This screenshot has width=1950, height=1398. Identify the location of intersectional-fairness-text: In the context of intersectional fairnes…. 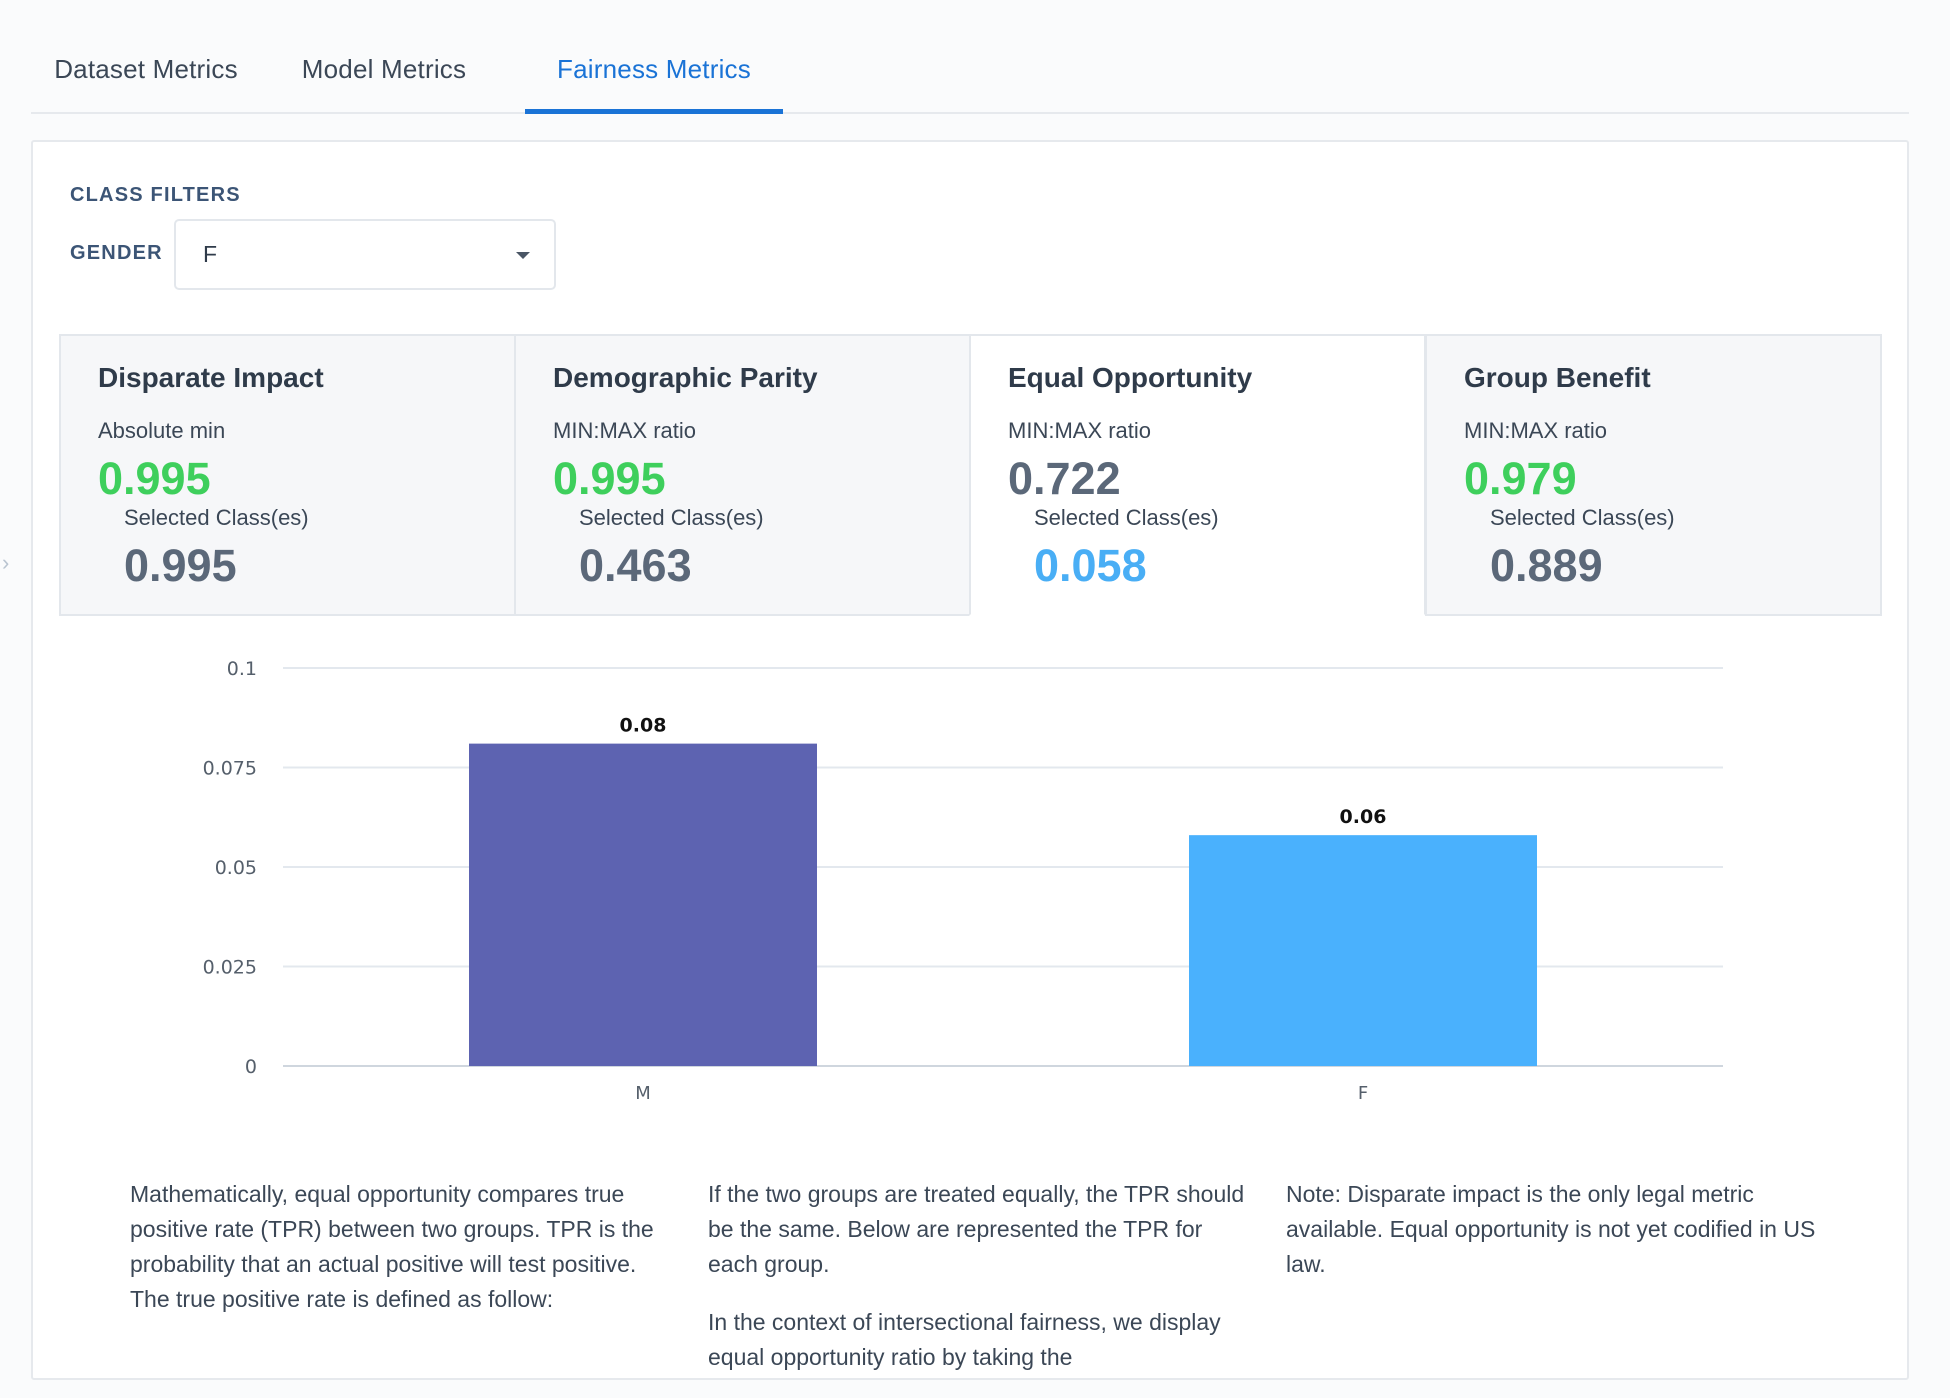
(964, 1339).